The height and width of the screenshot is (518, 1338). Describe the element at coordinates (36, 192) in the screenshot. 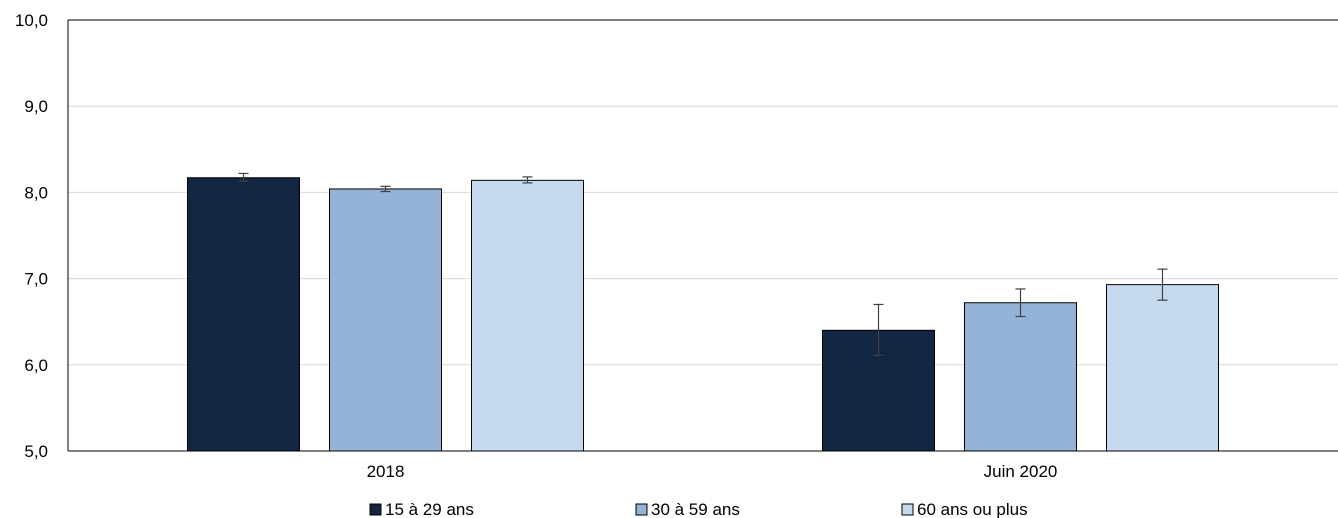

I see `y-tick-label: 8,0` at that location.